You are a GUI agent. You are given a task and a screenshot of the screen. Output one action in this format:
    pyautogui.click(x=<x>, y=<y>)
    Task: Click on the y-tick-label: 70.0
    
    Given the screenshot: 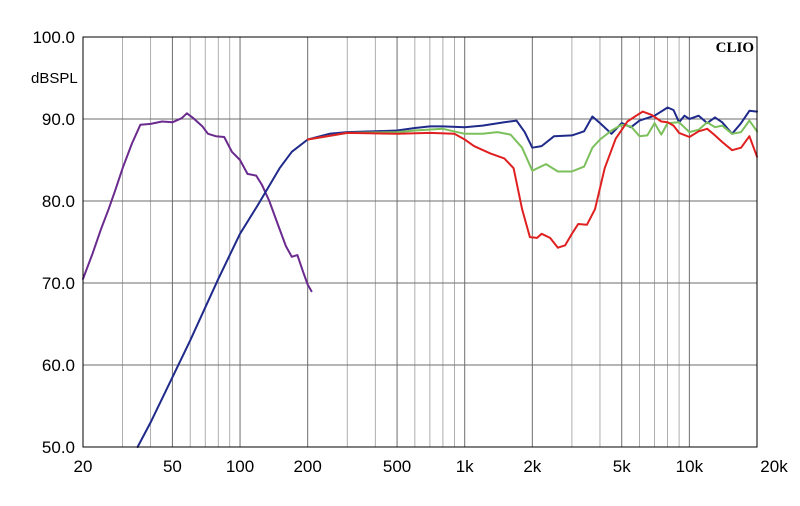 What is the action you would take?
    pyautogui.click(x=58, y=283)
    